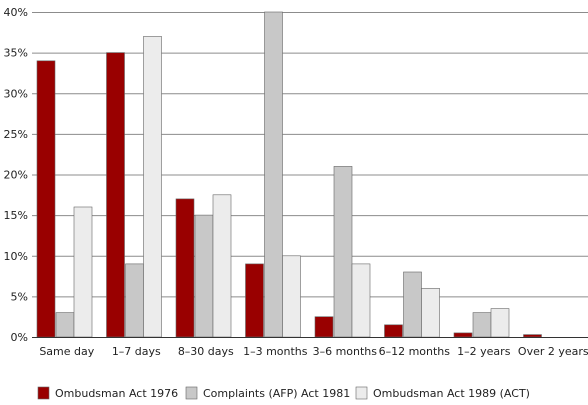 The height and width of the screenshot is (405, 588). I want to click on y-tick-label: 35%, so click(16, 53).